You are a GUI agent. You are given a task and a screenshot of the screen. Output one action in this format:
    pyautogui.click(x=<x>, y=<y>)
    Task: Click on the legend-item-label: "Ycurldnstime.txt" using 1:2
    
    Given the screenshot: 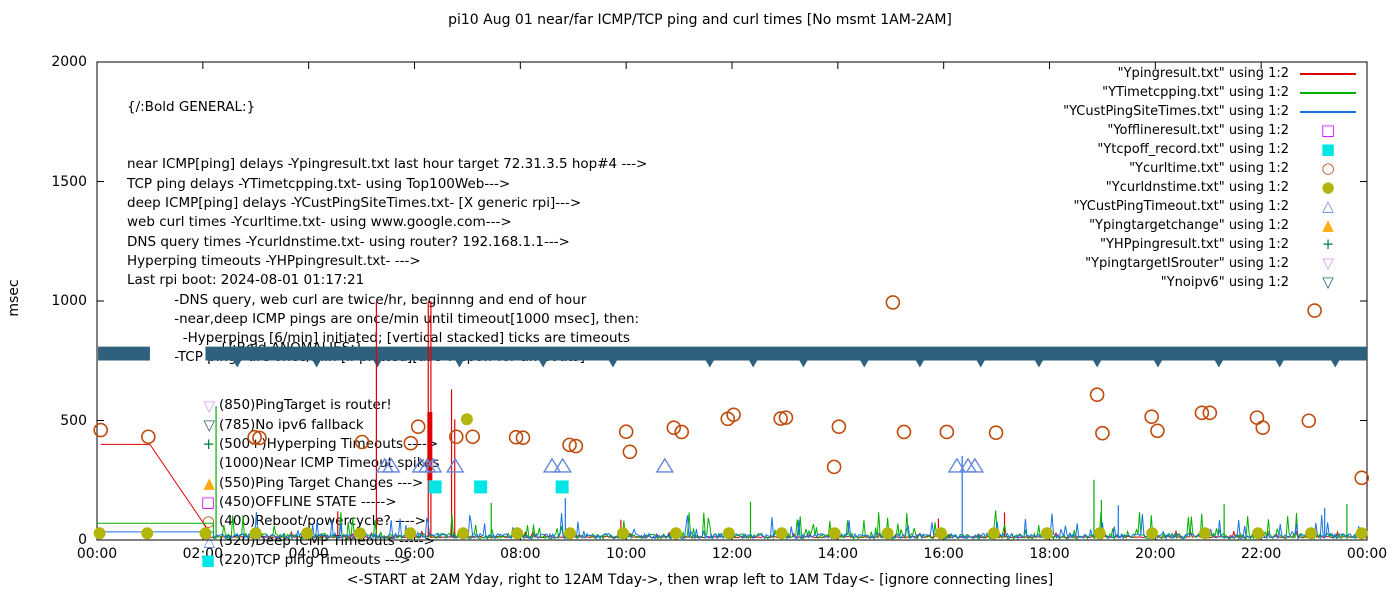 What is the action you would take?
    pyautogui.click(x=1197, y=187)
    